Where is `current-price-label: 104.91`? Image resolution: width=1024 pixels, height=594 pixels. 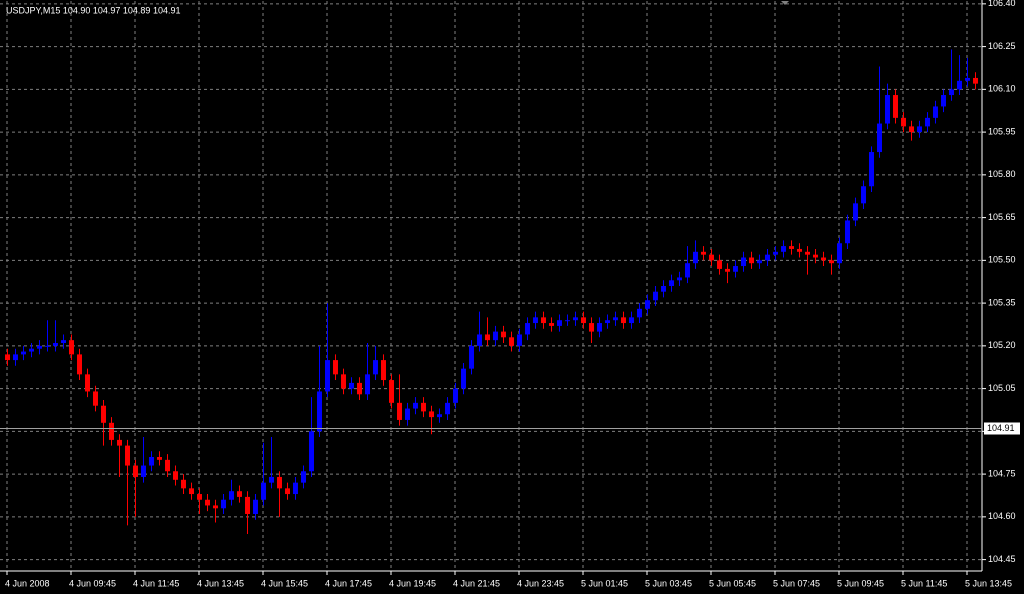 current-price-label: 104.91 is located at coordinates (1001, 428).